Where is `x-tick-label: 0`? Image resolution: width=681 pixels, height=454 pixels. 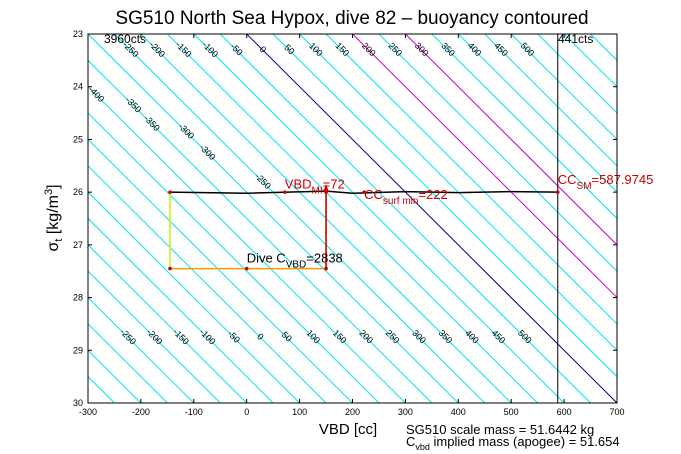 x-tick-label: 0 is located at coordinates (246, 412).